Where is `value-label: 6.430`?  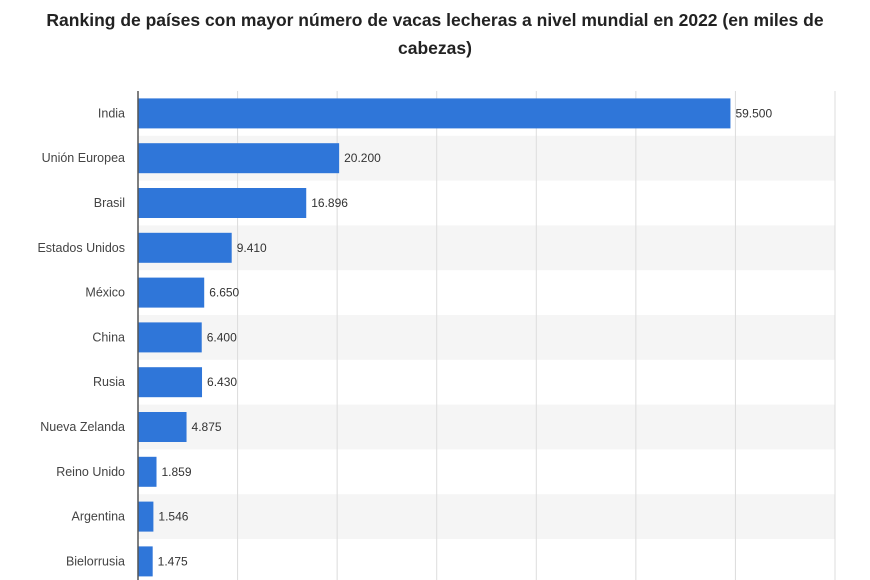
value-label: 6.430 is located at coordinates (222, 382).